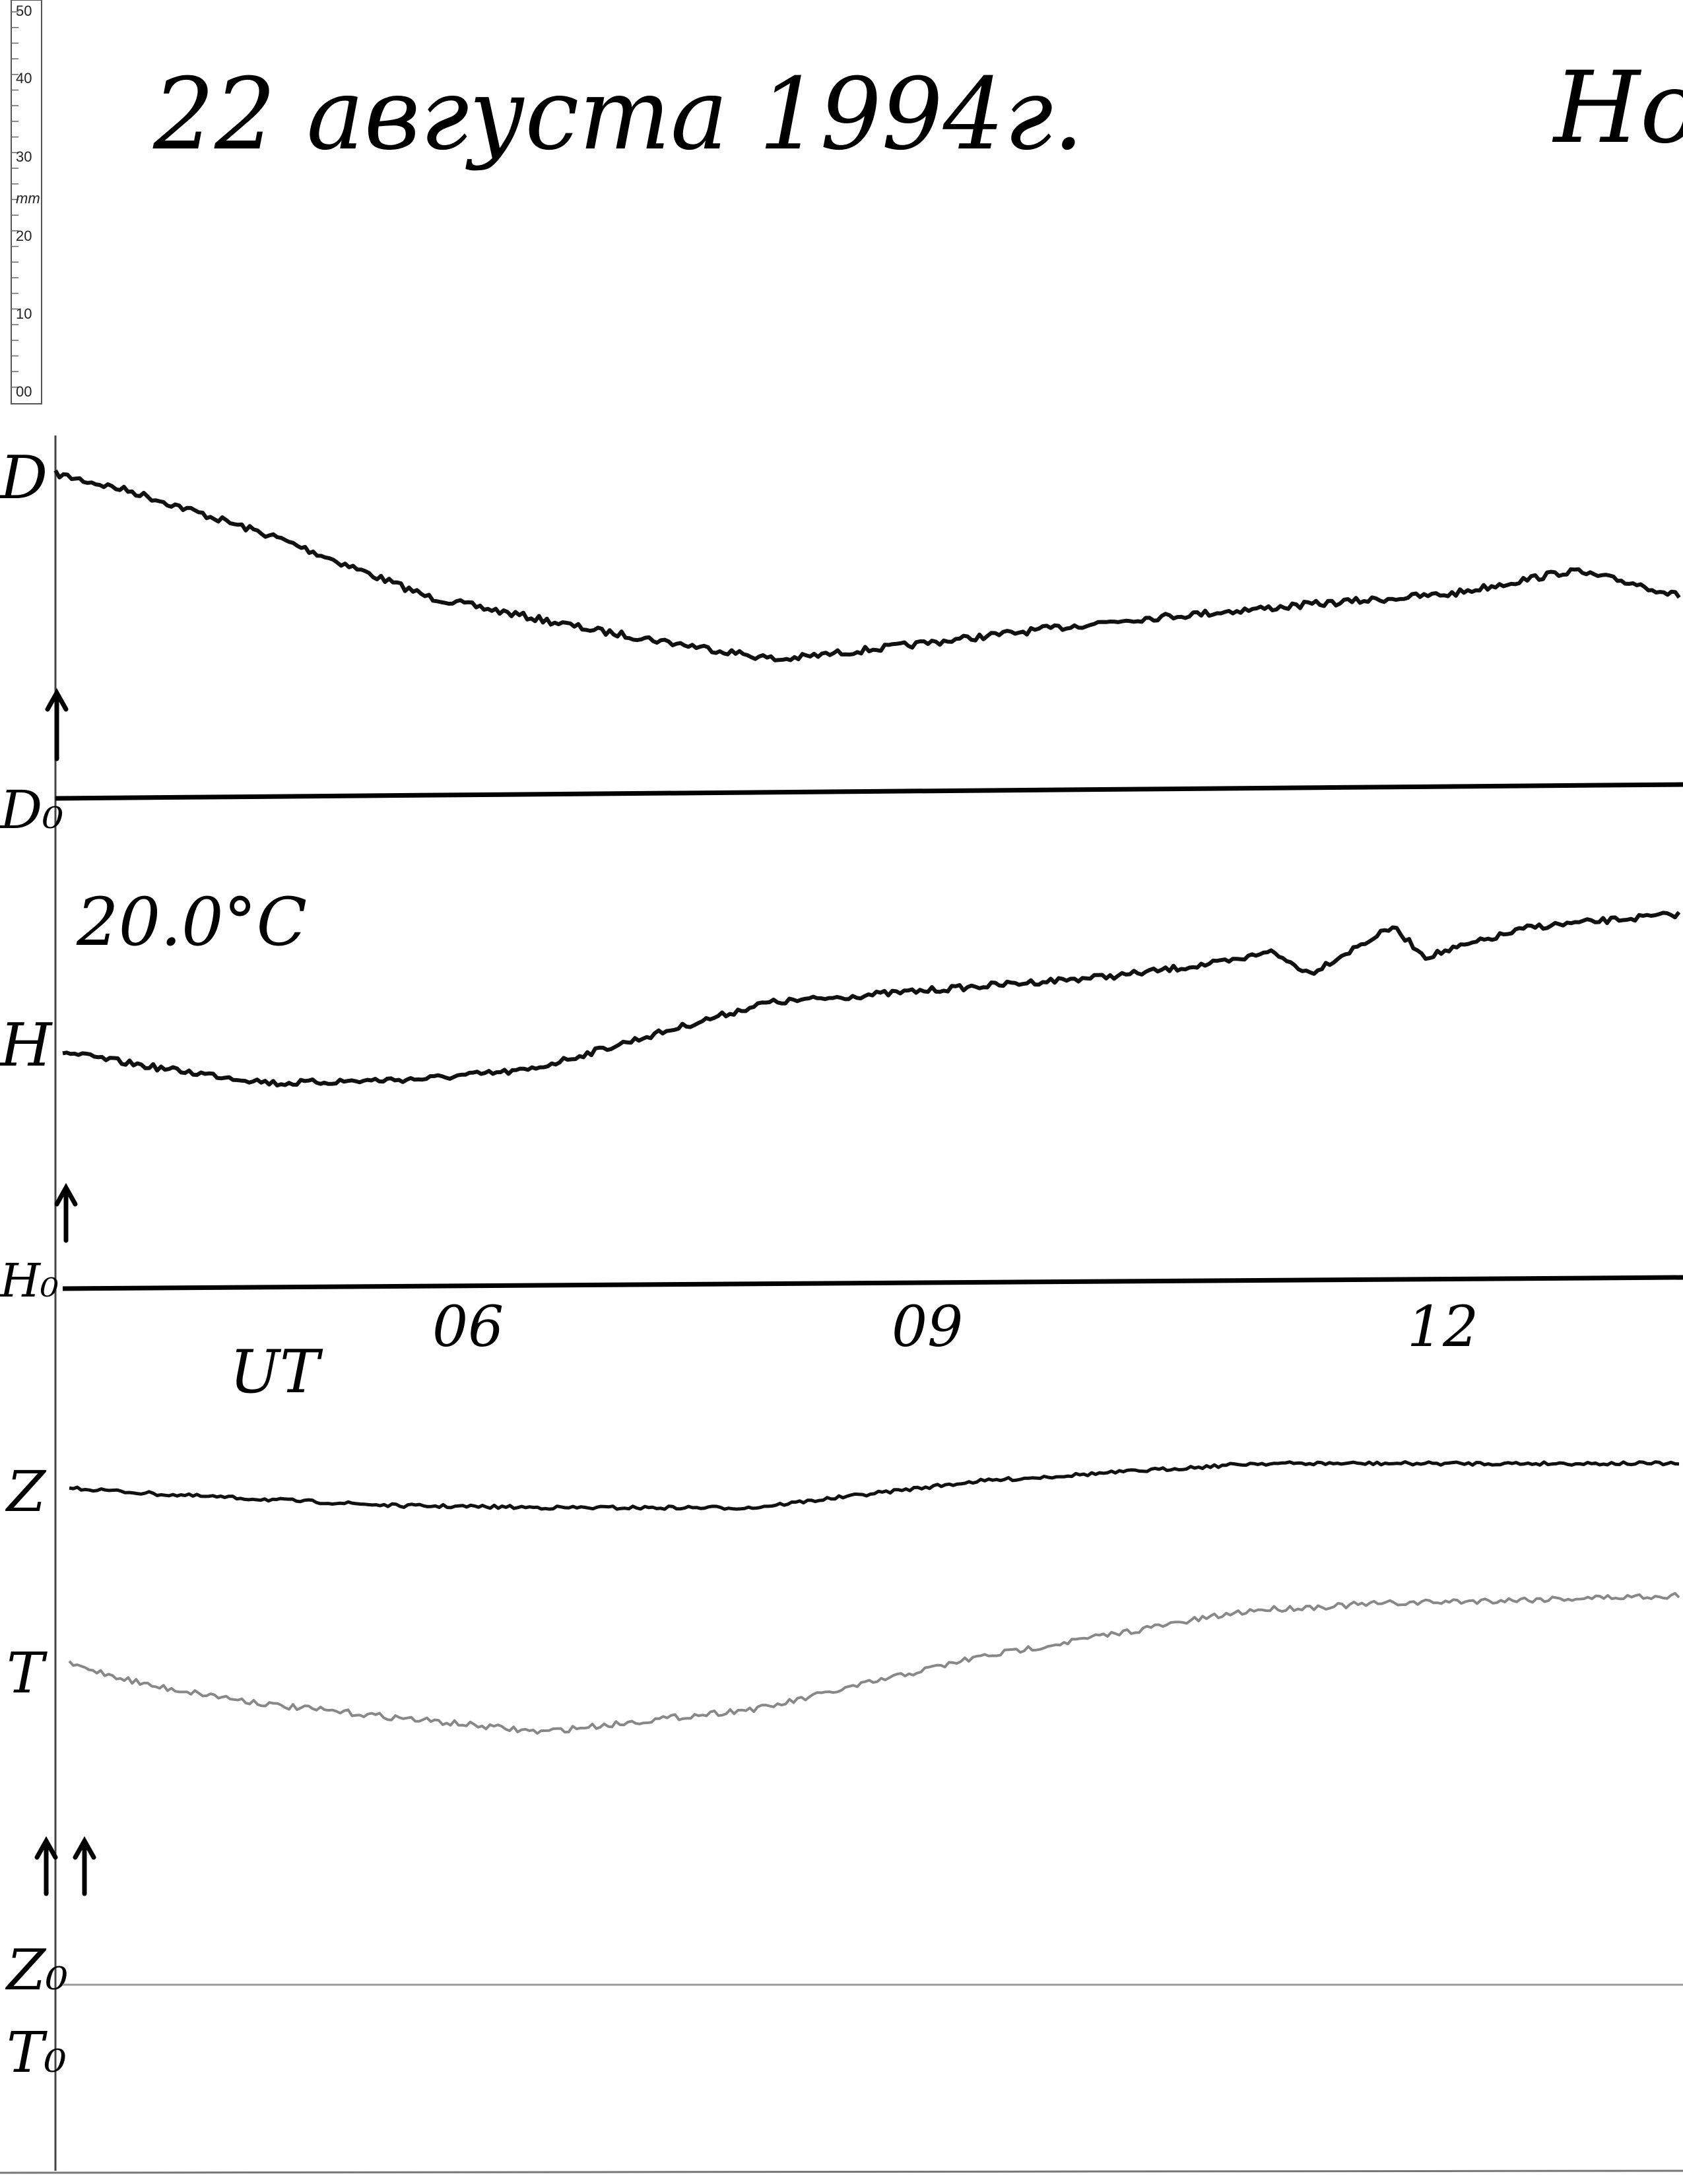 The width and height of the screenshot is (1683, 2184). What do you see at coordinates (26, 1492) in the screenshot?
I see `trace-label: Z` at bounding box center [26, 1492].